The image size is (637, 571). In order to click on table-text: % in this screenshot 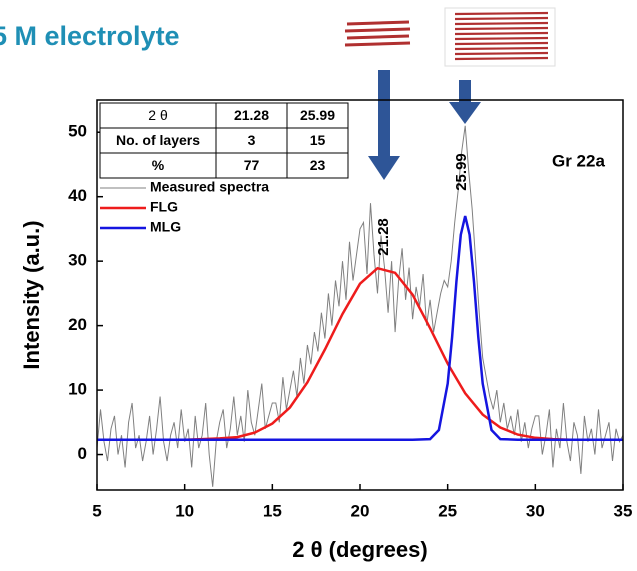, I will do `click(158, 165)`.